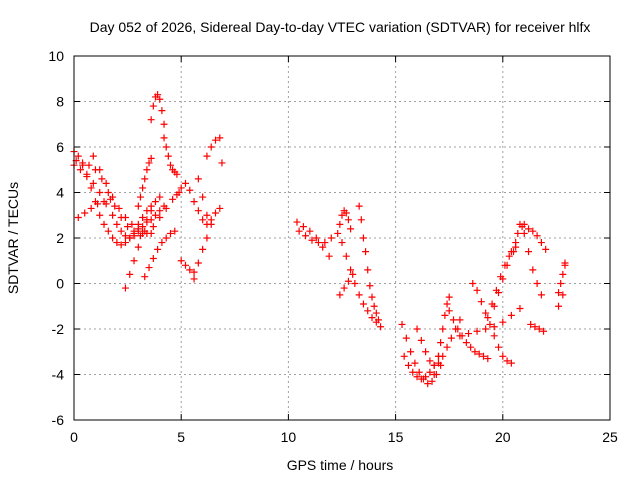 This screenshot has width=640, height=480. Describe the element at coordinates (340, 465) in the screenshot. I see `x-axis-label: GPS time / hours` at that location.